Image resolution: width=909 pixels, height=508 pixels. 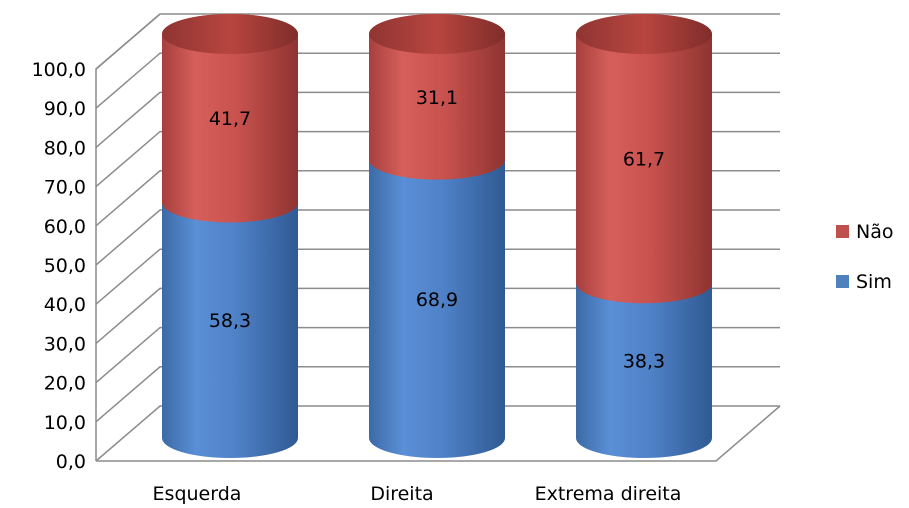 I want to click on legend-label: Não, so click(x=874, y=232).